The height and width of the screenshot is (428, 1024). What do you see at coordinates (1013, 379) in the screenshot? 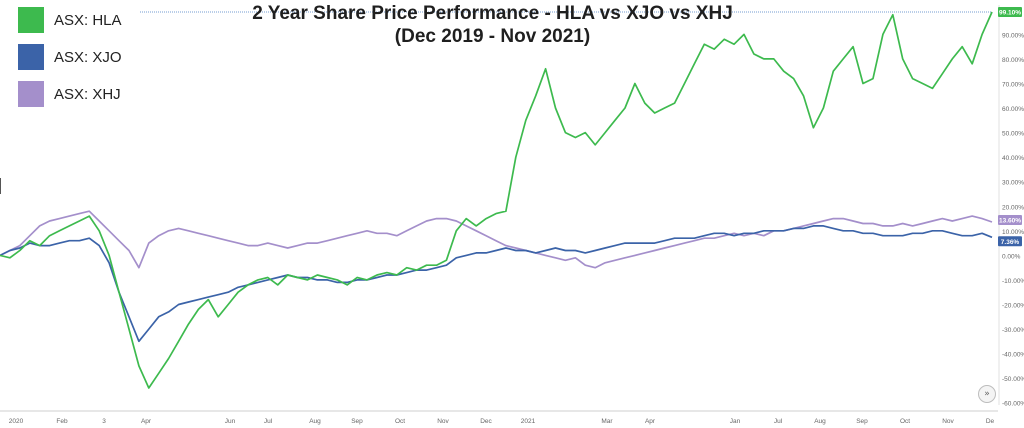
I see `y-tick-label: -50.00%` at bounding box center [1013, 379].